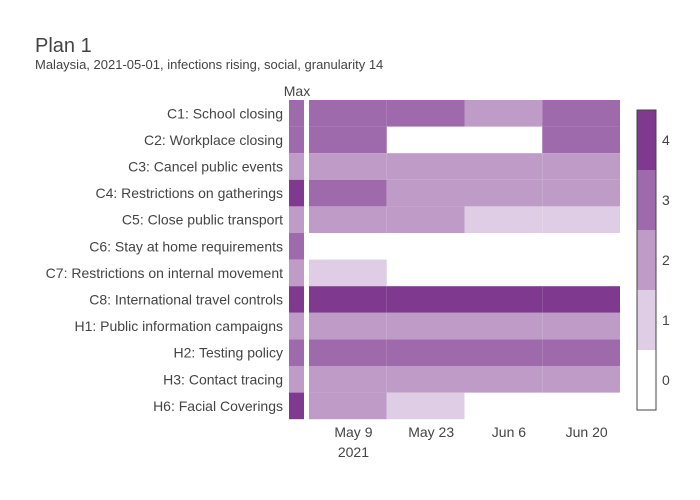 This screenshot has height=500, width=700. What do you see at coordinates (431, 432) in the screenshot?
I see `x-tick-label: May 23` at bounding box center [431, 432].